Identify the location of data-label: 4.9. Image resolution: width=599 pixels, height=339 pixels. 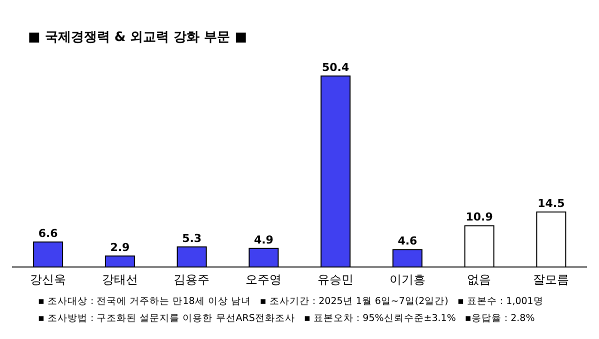
(264, 239).